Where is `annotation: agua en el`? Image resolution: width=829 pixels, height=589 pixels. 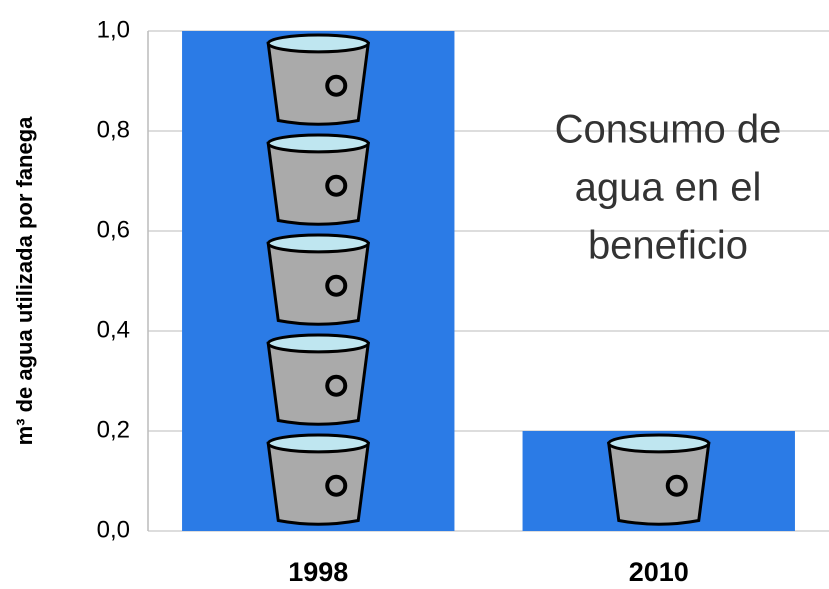
annotation: agua en el is located at coordinates (668, 188).